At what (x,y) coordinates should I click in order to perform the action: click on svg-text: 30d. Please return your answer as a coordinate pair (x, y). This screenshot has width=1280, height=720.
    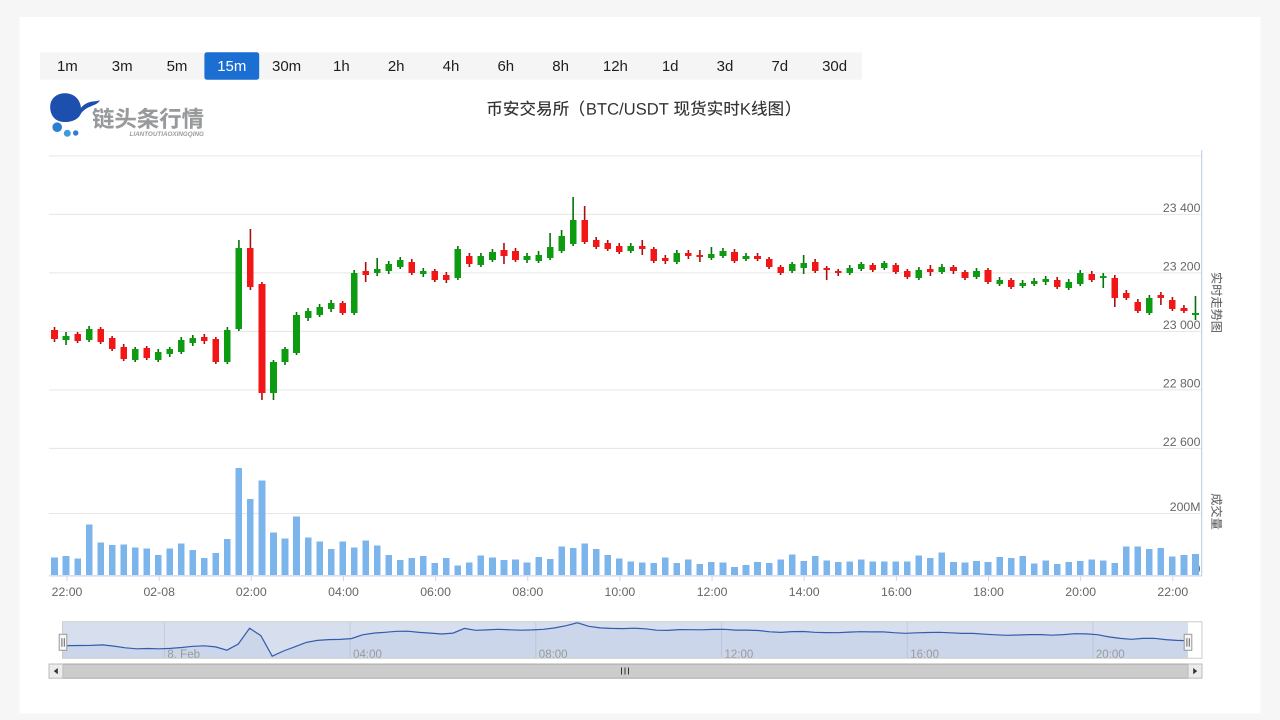
    Looking at the image, I should click on (834, 66).